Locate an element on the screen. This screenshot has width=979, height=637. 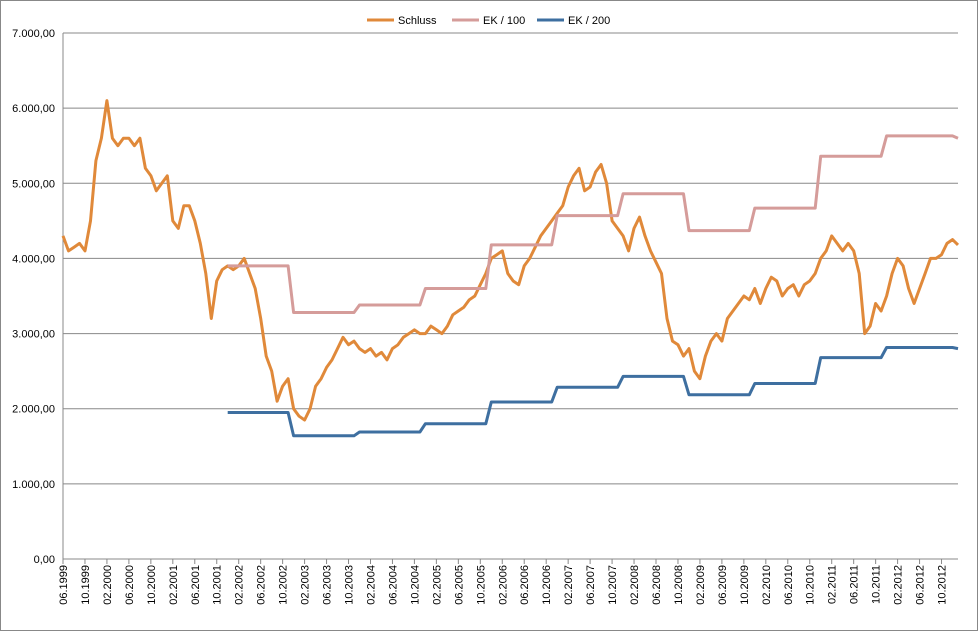
x-tick-label: 02.2000 is located at coordinates (108, 585).